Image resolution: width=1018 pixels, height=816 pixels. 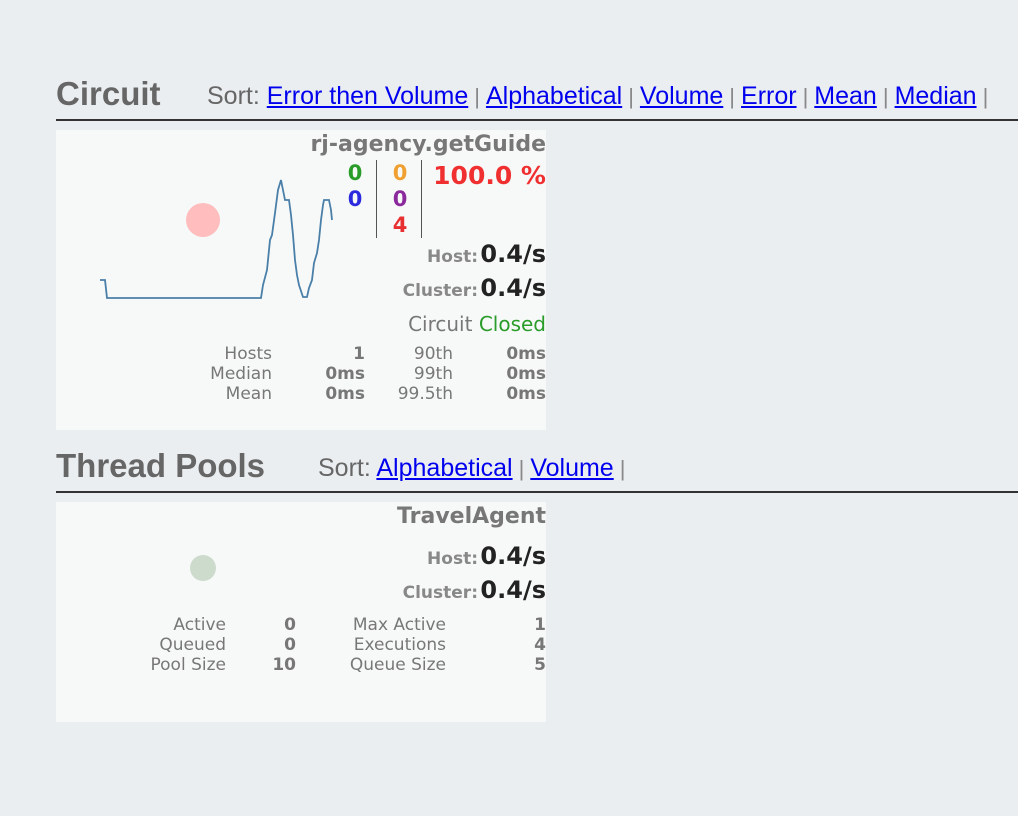 What do you see at coordinates (769, 96) in the screenshot?
I see `sort-error-link: Error` at bounding box center [769, 96].